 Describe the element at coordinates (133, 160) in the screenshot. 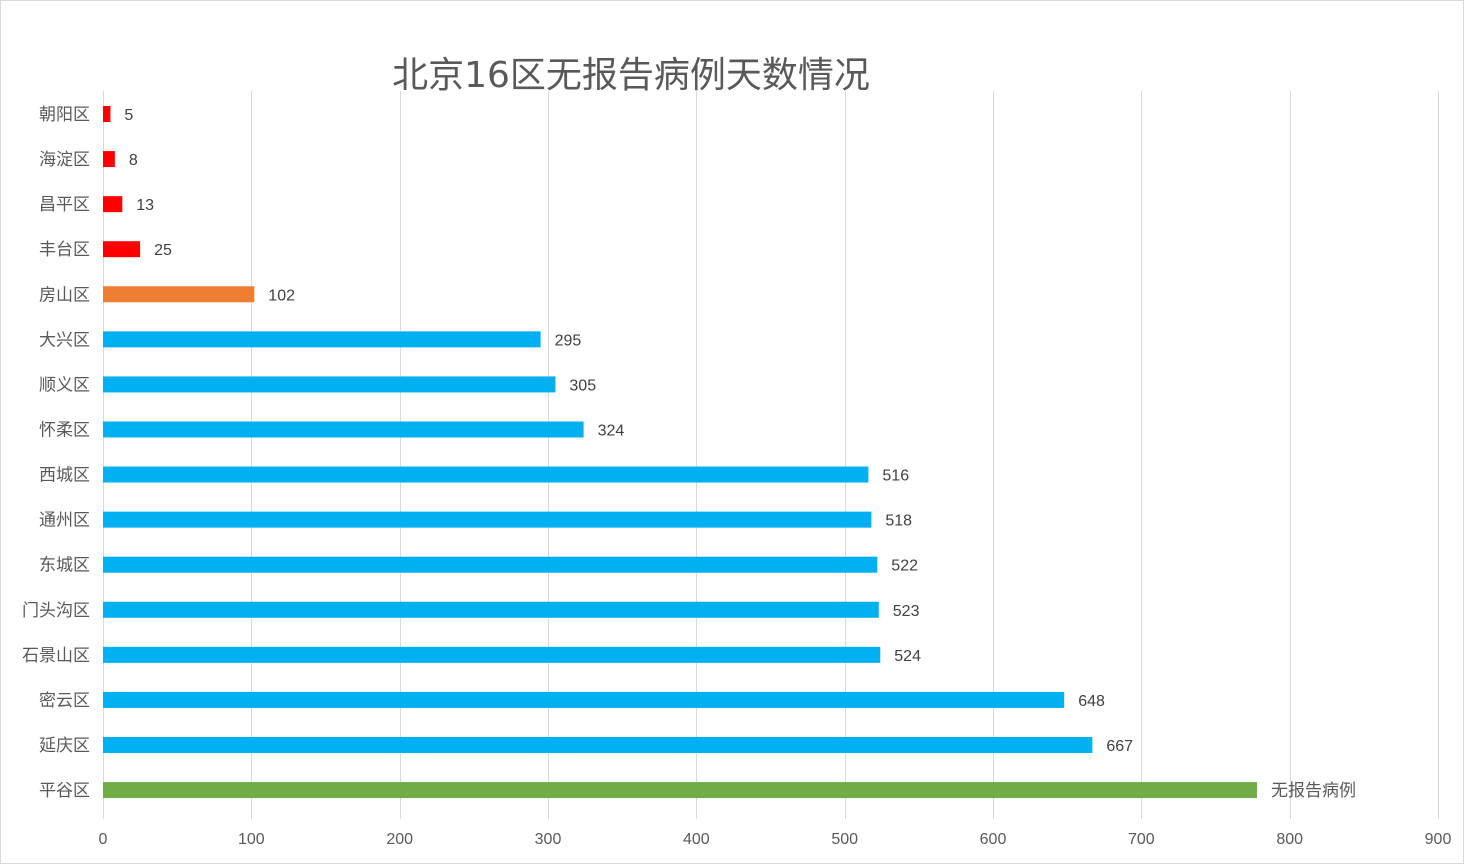

I see `data-label: 8` at that location.